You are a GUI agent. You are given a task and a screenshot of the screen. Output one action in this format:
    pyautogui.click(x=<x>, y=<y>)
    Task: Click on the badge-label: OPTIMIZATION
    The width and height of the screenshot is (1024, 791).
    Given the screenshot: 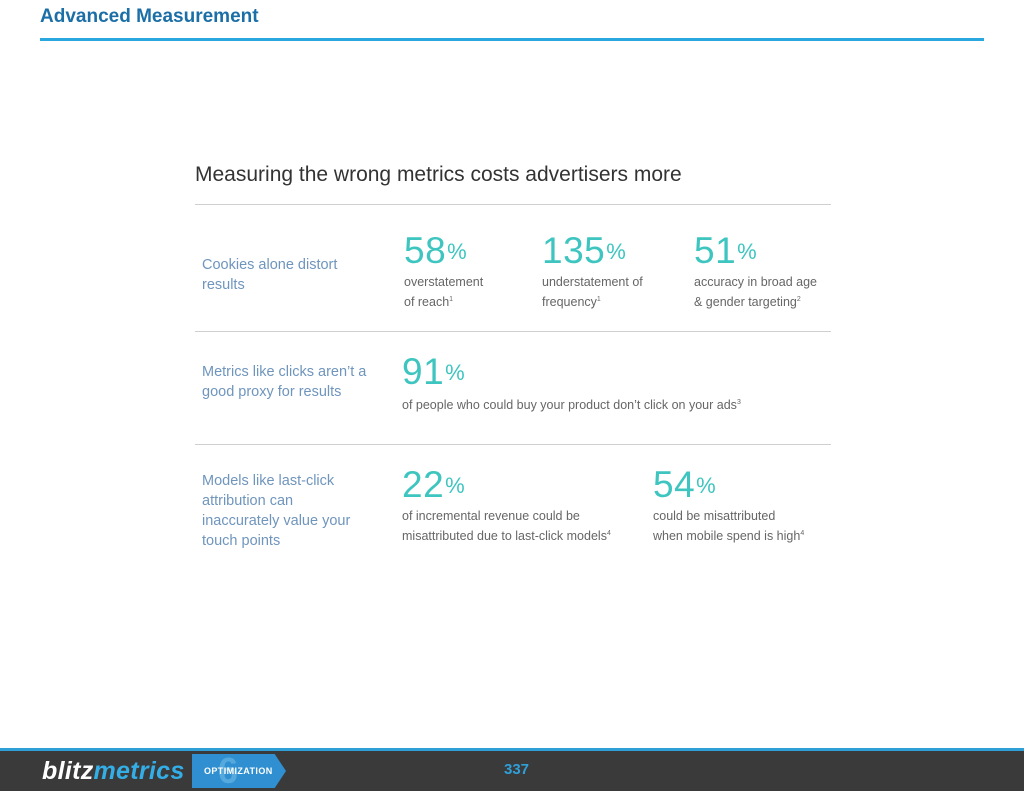 What is the action you would take?
    pyautogui.click(x=238, y=771)
    